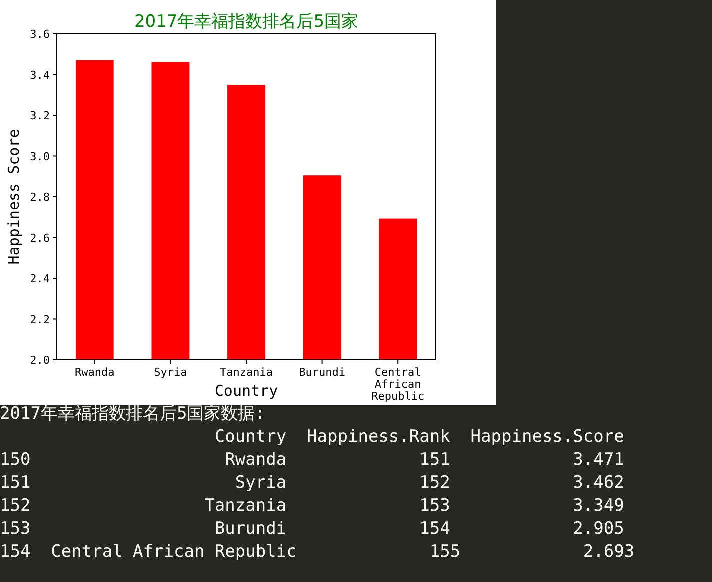  What do you see at coordinates (313, 460) in the screenshot?
I see `text: 150 Rwanda 151 3.471` at bounding box center [313, 460].